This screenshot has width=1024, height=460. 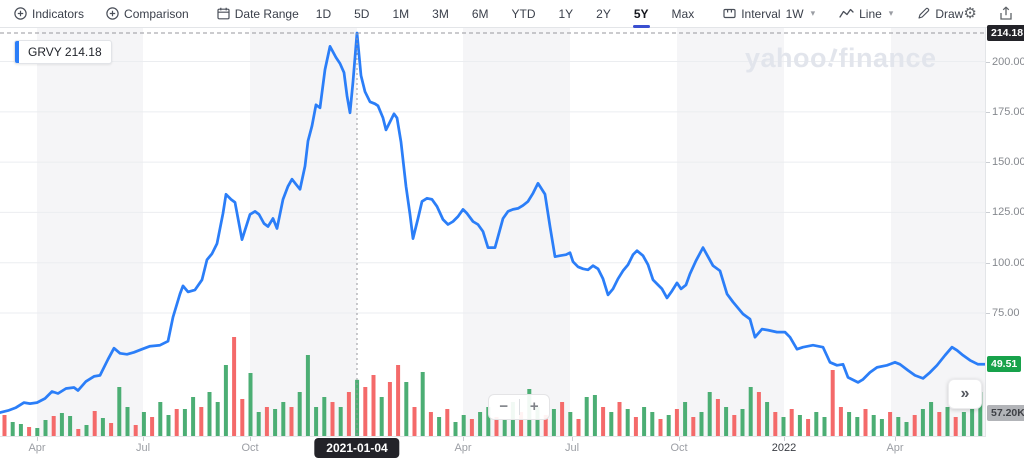 I want to click on x-axis-label: Apr, so click(x=463, y=448).